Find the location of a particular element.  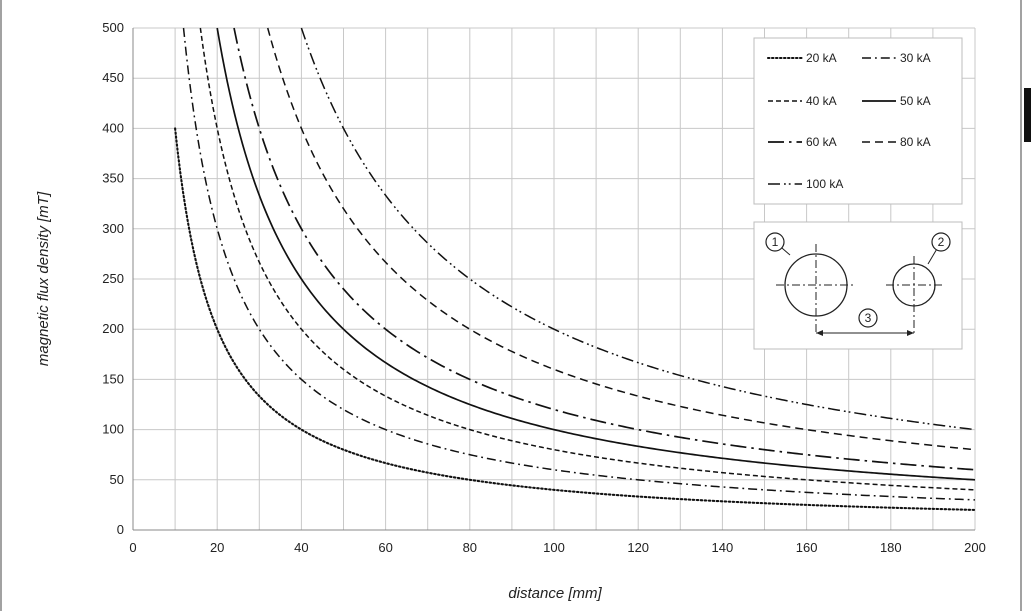

x-tick-label: 60 is located at coordinates (385, 547).